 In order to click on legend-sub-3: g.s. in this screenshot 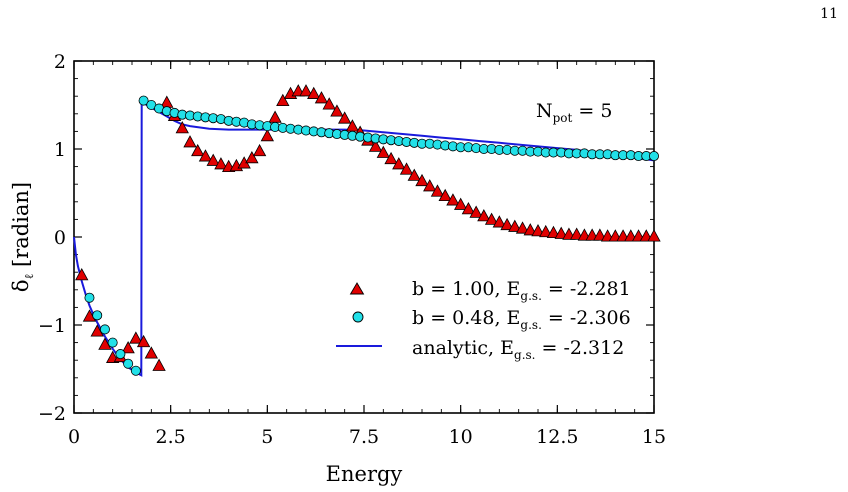, I will do `click(524, 355)`.